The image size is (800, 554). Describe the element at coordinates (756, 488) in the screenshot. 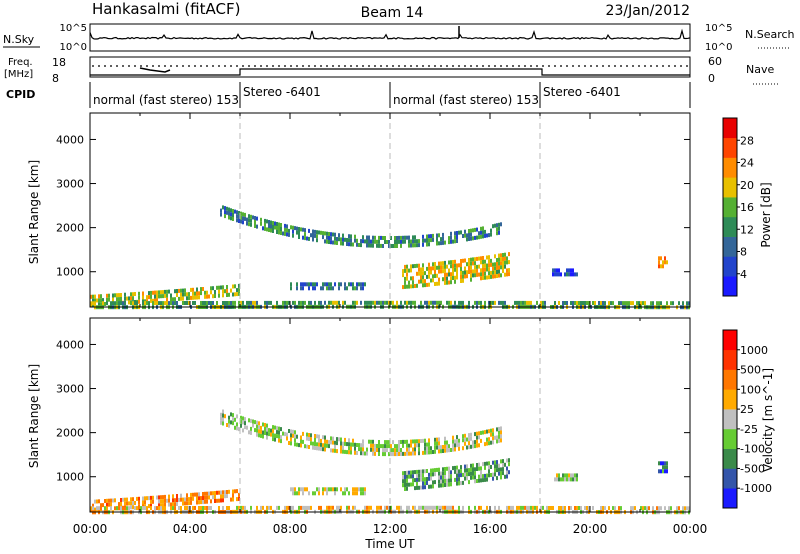

I see `colorbar-tick-label: -1000` at that location.